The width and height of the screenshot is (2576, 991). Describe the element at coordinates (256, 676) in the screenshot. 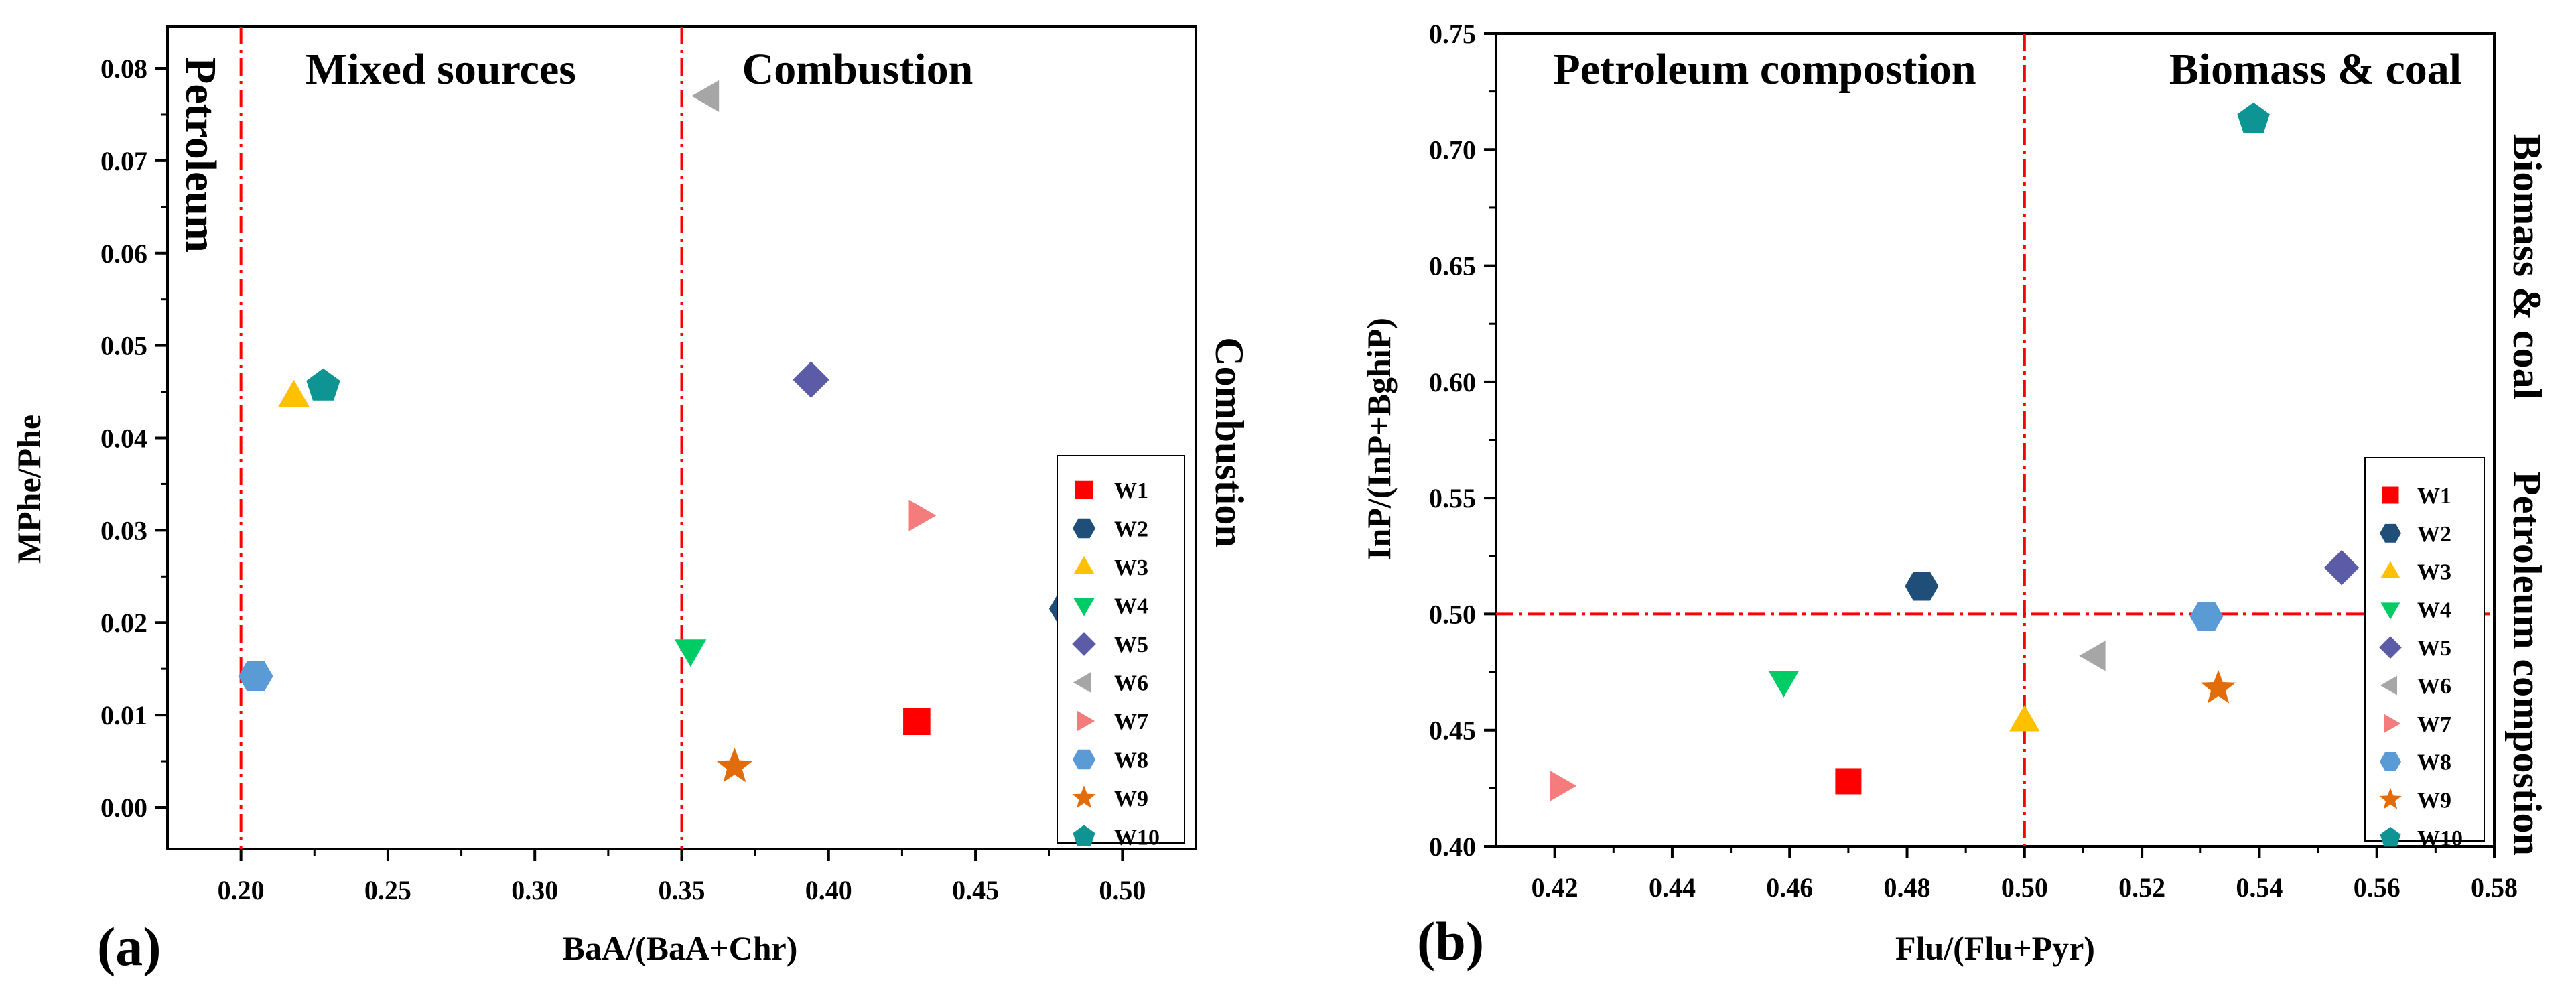

I see `panel-a-point-w8` at that location.